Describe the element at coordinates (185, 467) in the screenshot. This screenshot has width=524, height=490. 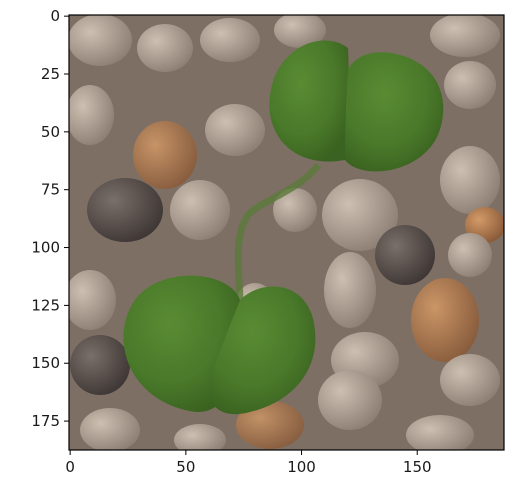
I see `x-tick-label: 50` at that location.